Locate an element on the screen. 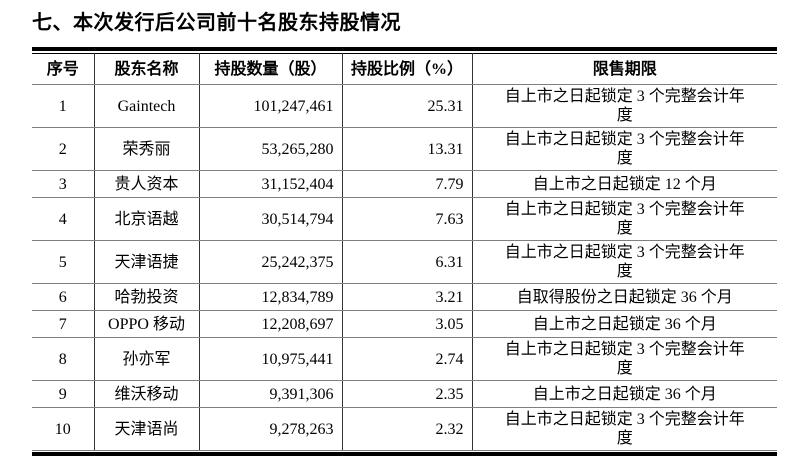 This screenshot has height=470, width=800. lockup-cell: 自取得股份之日起锁定 36 个月 is located at coordinates (624, 297).